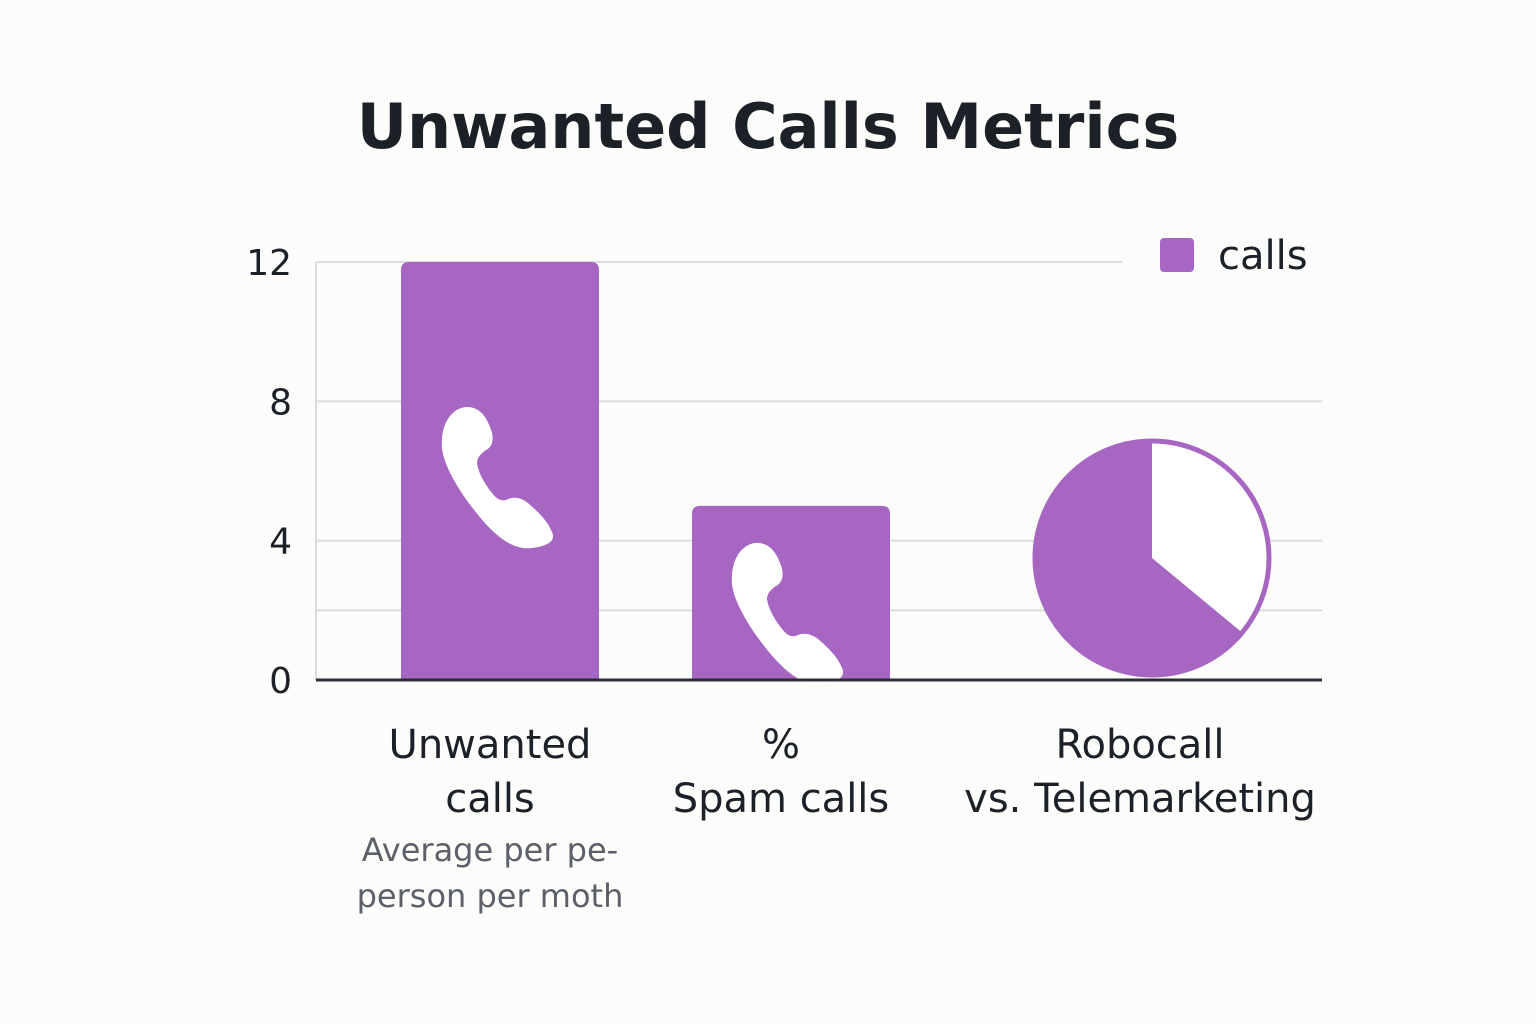 The image size is (1536, 1024). I want to click on chart-title: Unwanted Calls Metrics, so click(768, 126).